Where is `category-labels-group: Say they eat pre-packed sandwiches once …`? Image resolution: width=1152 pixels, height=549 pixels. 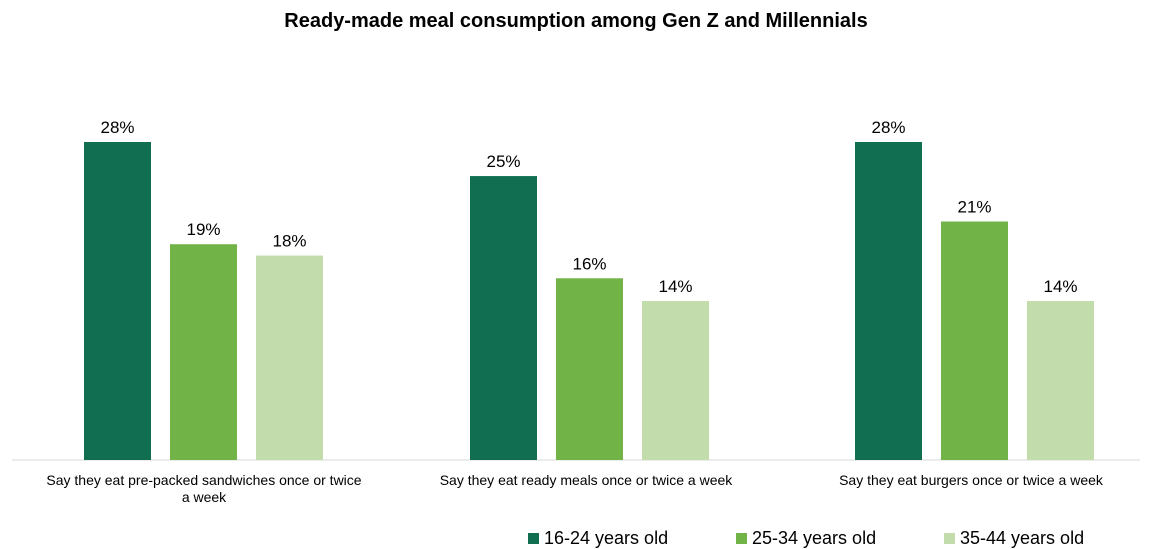 category-labels-group: Say they eat pre-packed sandwiches once … is located at coordinates (574, 488).